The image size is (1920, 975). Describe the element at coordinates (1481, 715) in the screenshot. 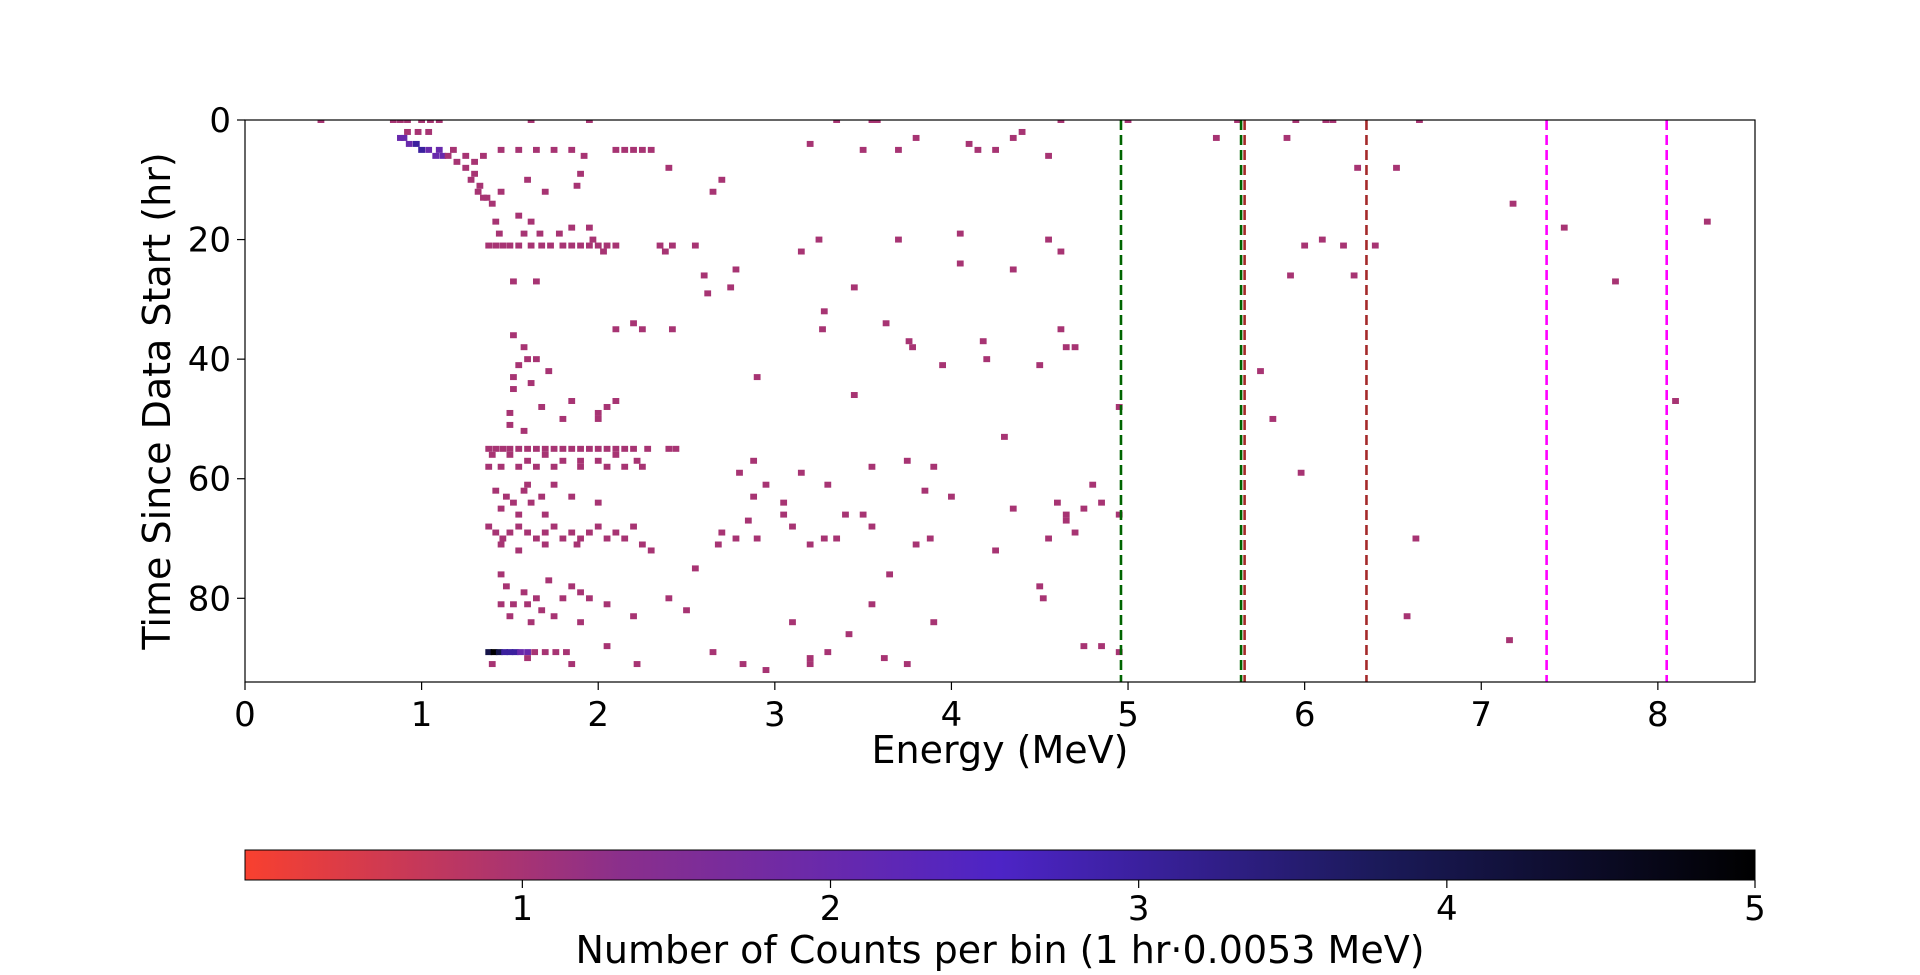

I see `x-tick-label: 7` at that location.